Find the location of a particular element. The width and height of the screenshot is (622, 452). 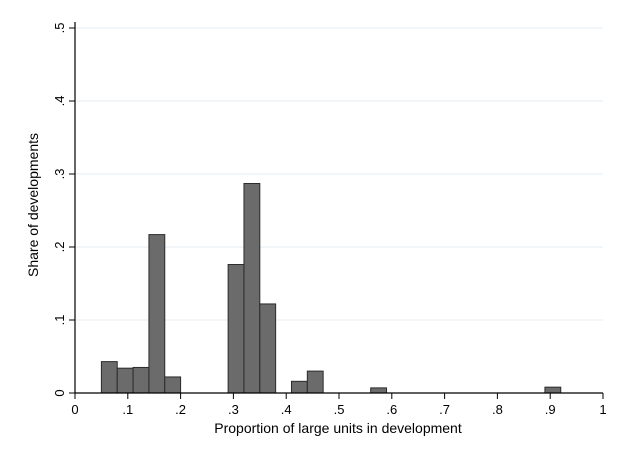

x-tick-label: .7 is located at coordinates (444, 409).